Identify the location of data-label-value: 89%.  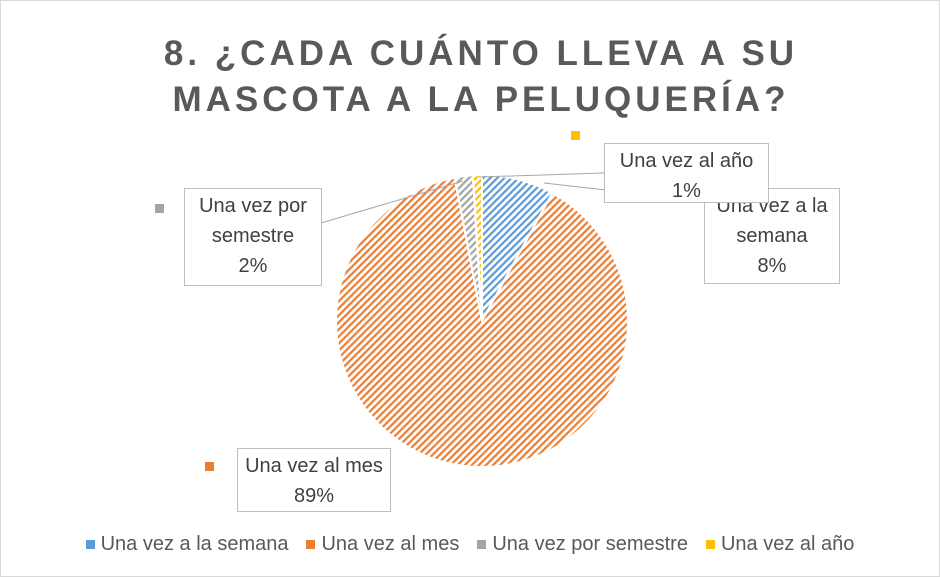
(314, 496).